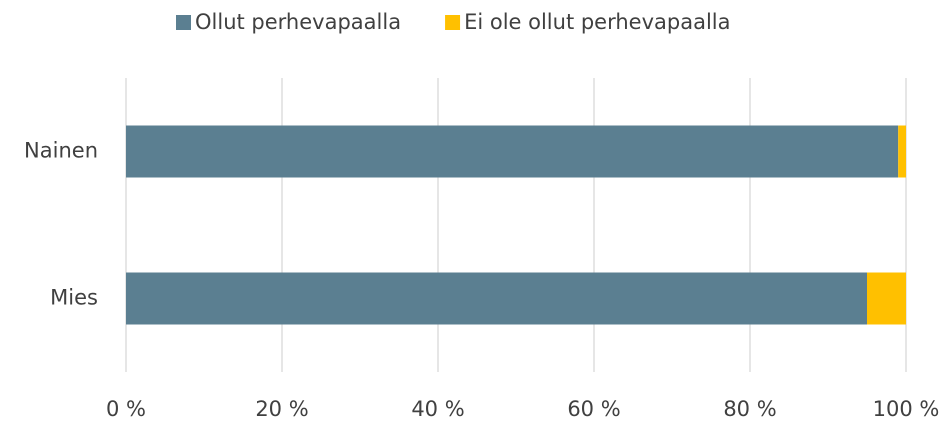 This screenshot has height=430, width=945. I want to click on x-tick-label: 60 %, so click(593, 409).